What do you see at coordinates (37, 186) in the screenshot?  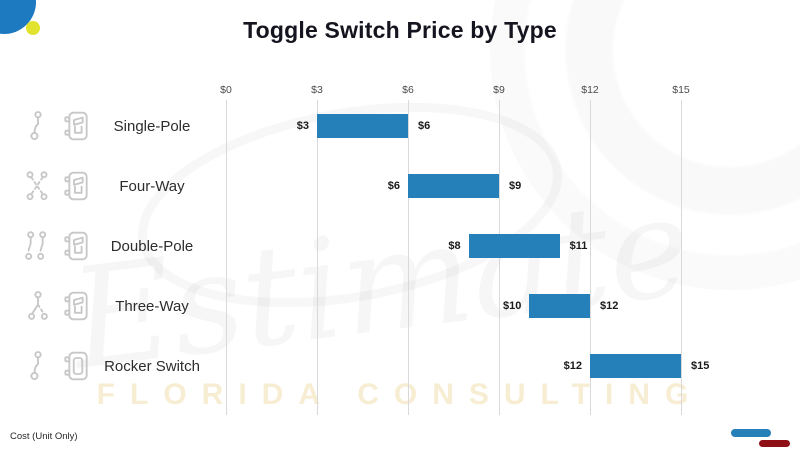 I see `four-way-circuit-icon` at bounding box center [37, 186].